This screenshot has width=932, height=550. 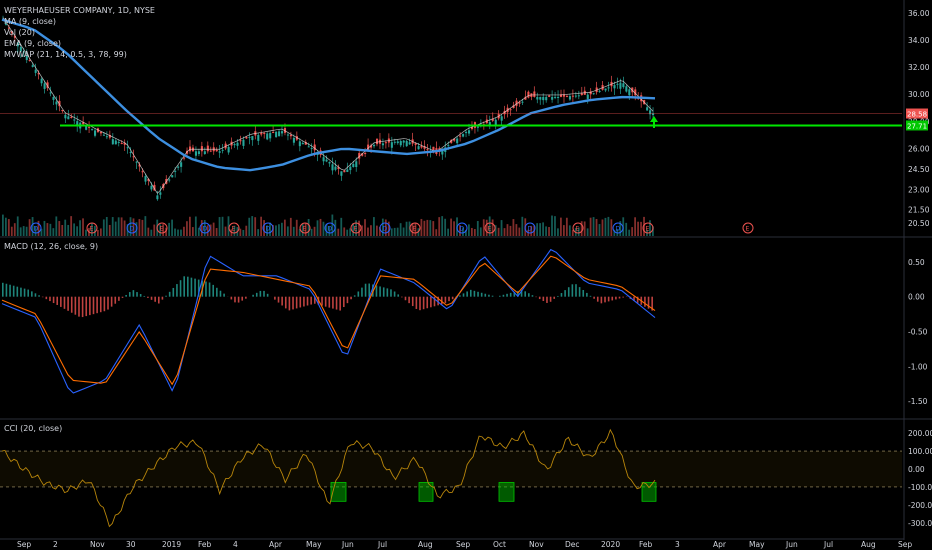 What do you see at coordinates (65, 54) in the screenshot?
I see `indicator-mvwap: MVWAP (21, 14, 0.5, 3, 78, 99)` at bounding box center [65, 54].